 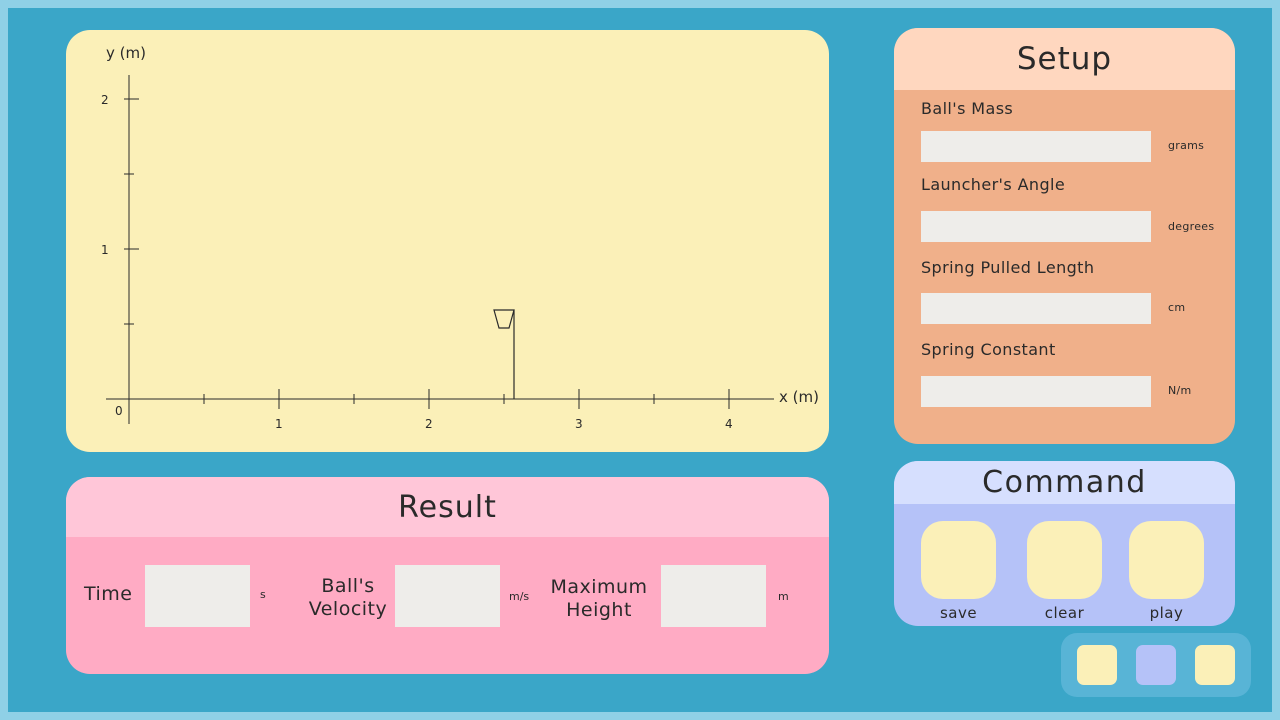 I want to click on height-label-line1: Maximum, so click(x=599, y=587).